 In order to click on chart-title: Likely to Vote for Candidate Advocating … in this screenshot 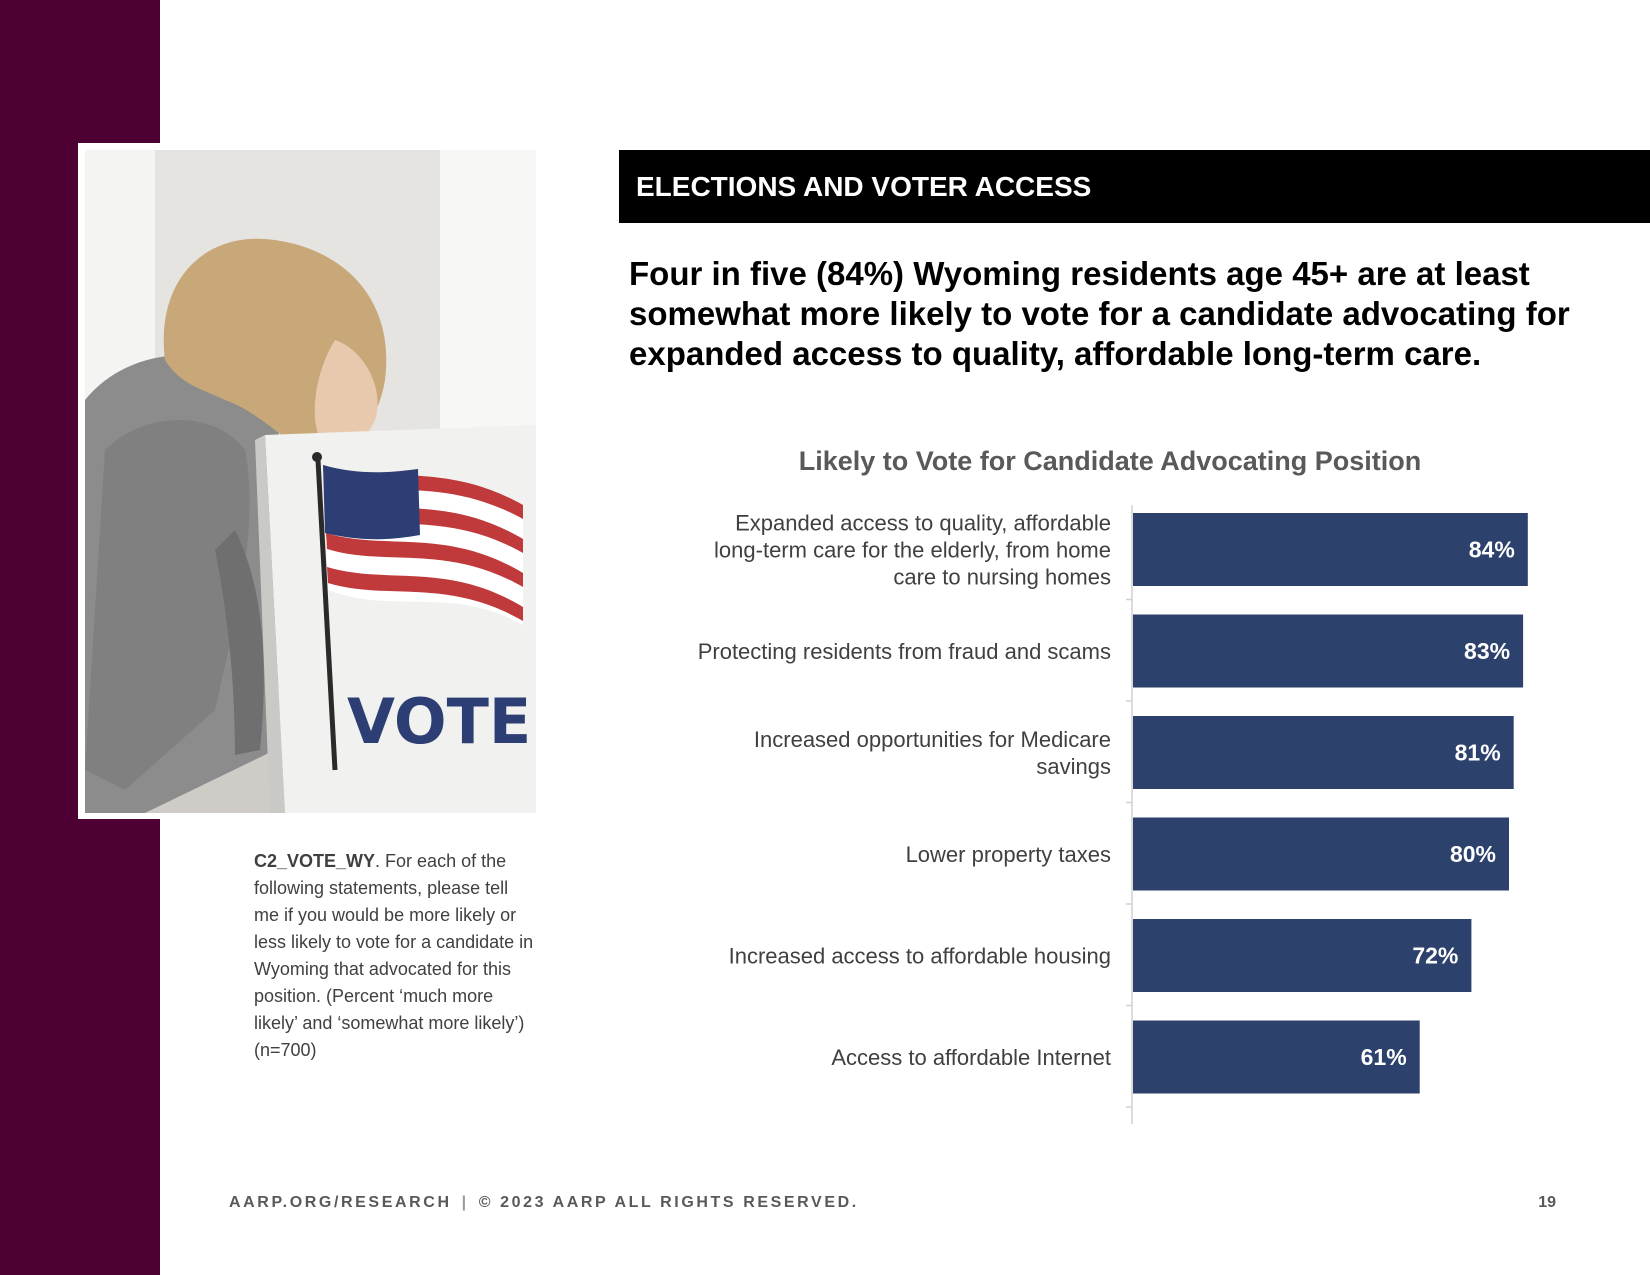, I will do `click(1110, 461)`.